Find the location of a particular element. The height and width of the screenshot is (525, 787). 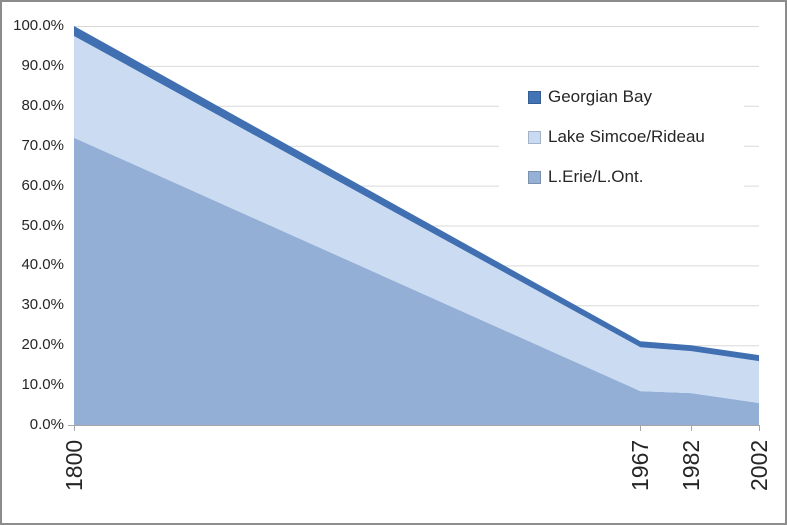

x-axis-tick-label: 1800 is located at coordinates (74, 465).